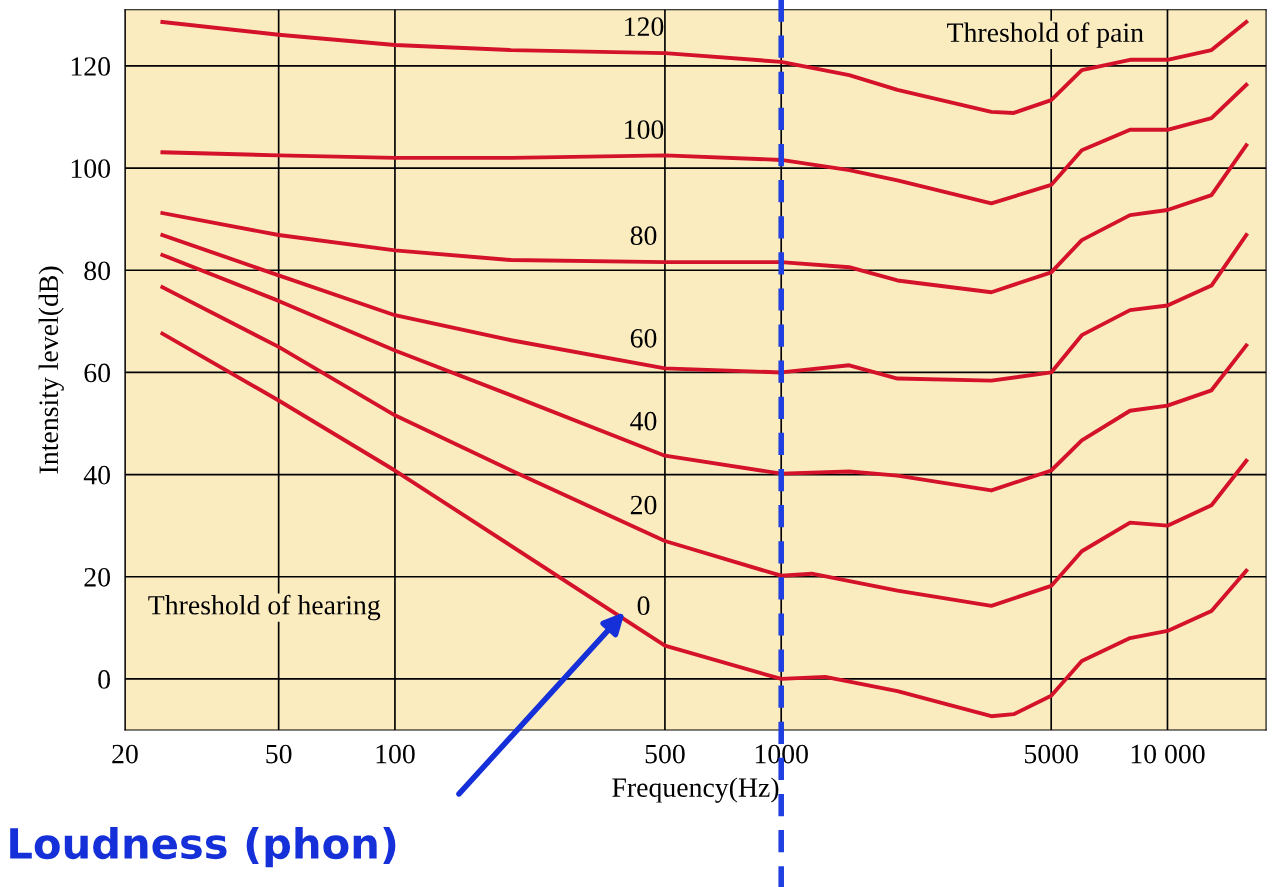 This screenshot has width=1275, height=887. What do you see at coordinates (97, 373) in the screenshot?
I see `y-tick-label: 60` at bounding box center [97, 373].